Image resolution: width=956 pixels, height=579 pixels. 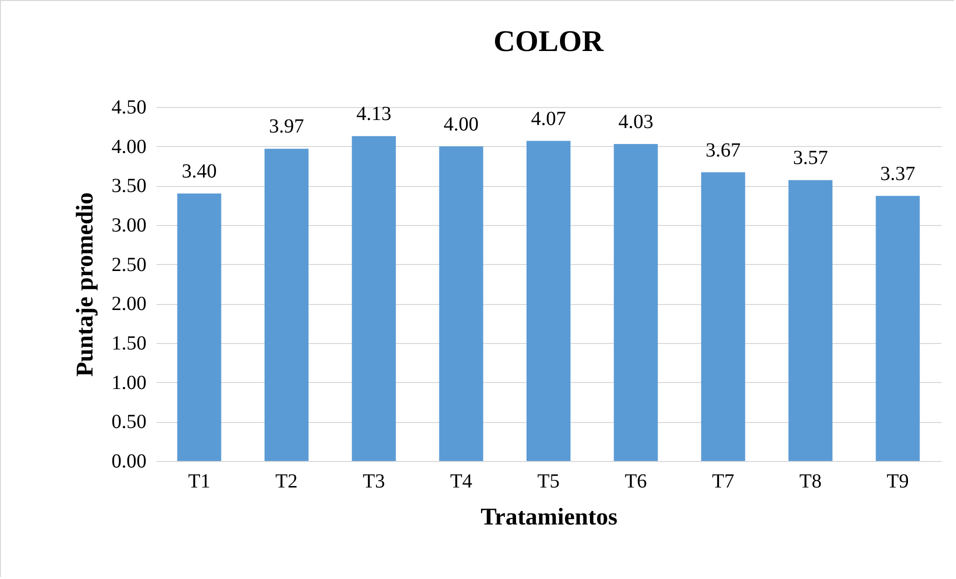 What do you see at coordinates (898, 173) in the screenshot?
I see `data-label: 3.37` at bounding box center [898, 173].